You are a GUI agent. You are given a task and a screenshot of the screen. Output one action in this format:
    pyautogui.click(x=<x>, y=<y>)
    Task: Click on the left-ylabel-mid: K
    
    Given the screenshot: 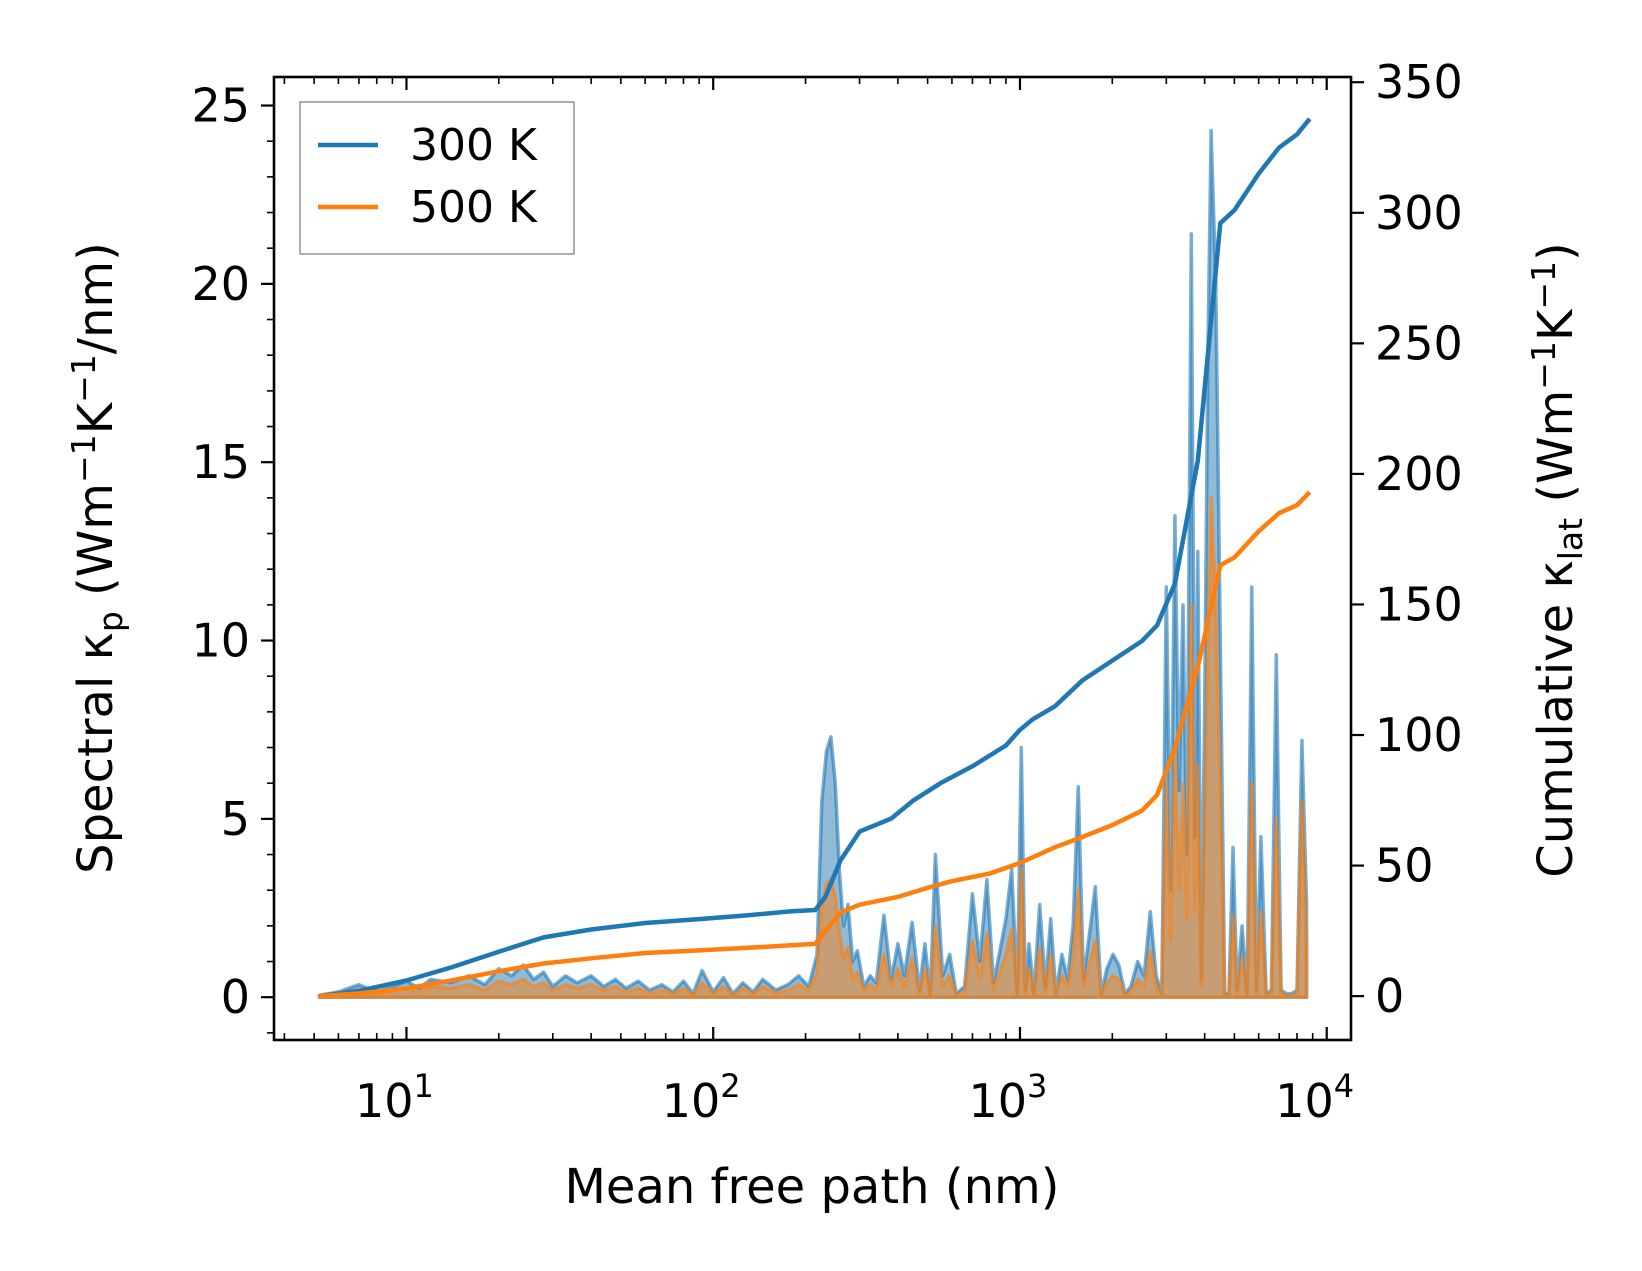 What is the action you would take?
    pyautogui.click(x=96, y=417)
    